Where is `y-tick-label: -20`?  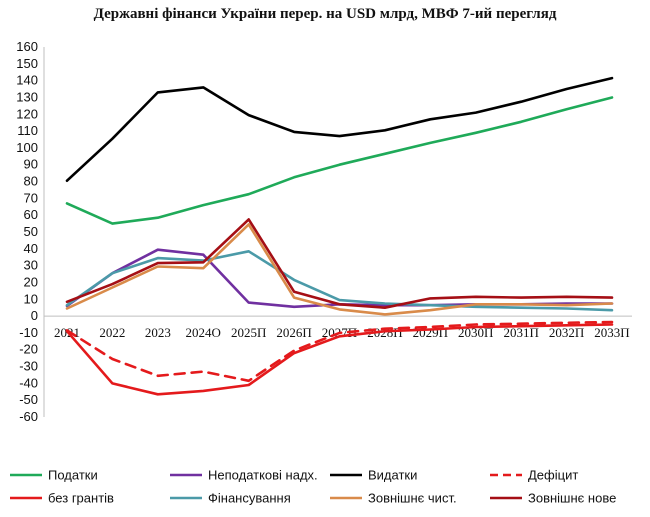
y-tick-label: -20 is located at coordinates (28, 349).